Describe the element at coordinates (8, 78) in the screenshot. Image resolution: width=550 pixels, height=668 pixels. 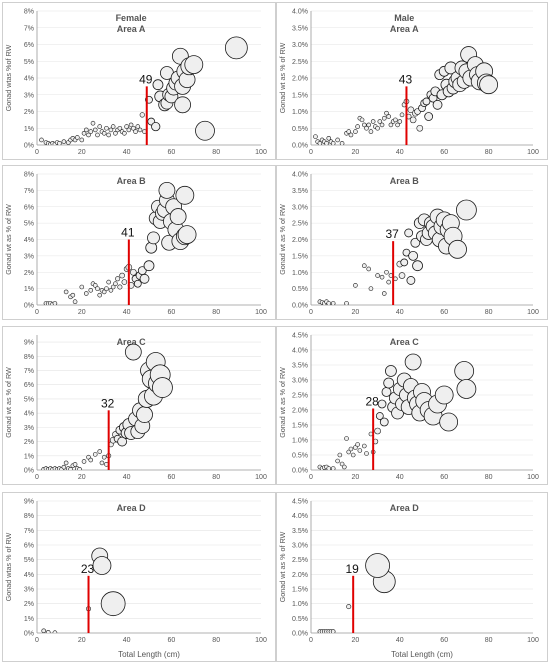
I see `y-axis-label: Gonad wtas %of RW` at that location.